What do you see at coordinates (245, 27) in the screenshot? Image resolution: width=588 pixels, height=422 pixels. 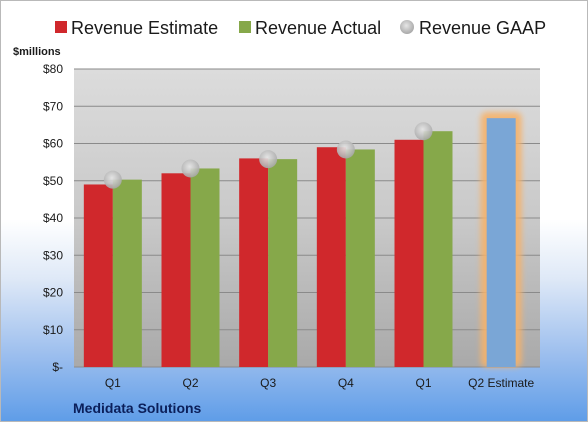 I see `legend-swatch-revenue-actual` at bounding box center [245, 27].